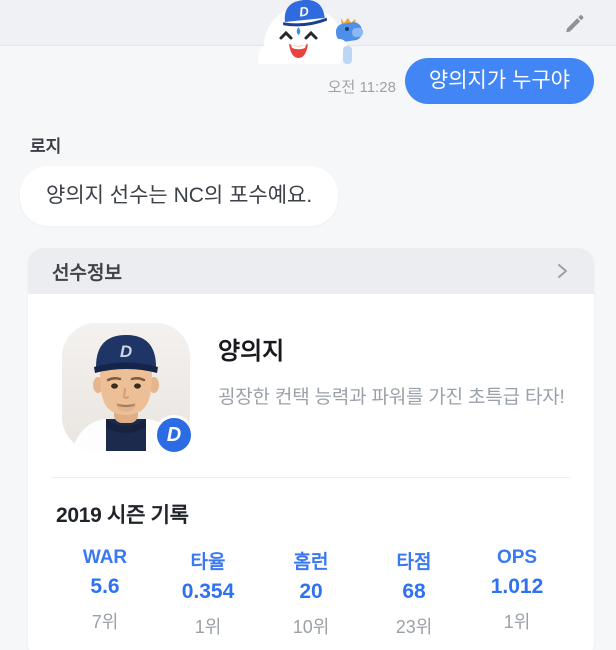 The width and height of the screenshot is (616, 650). What do you see at coordinates (311, 627) in the screenshot?
I see `stat-rank: 10위` at bounding box center [311, 627].